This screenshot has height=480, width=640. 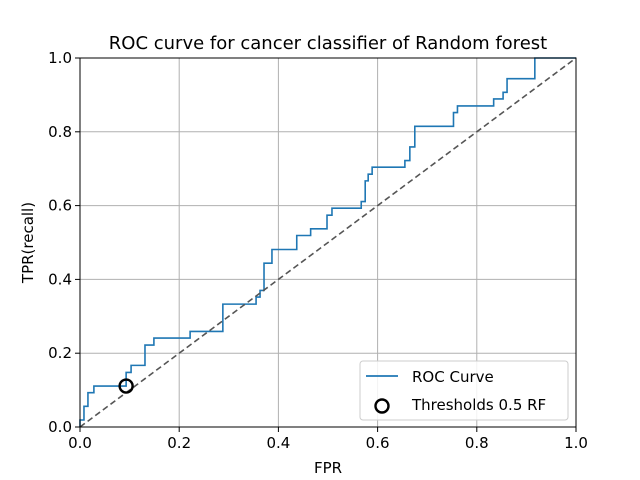 What do you see at coordinates (328, 468) in the screenshot?
I see `x-axis-label: FPR` at bounding box center [328, 468].